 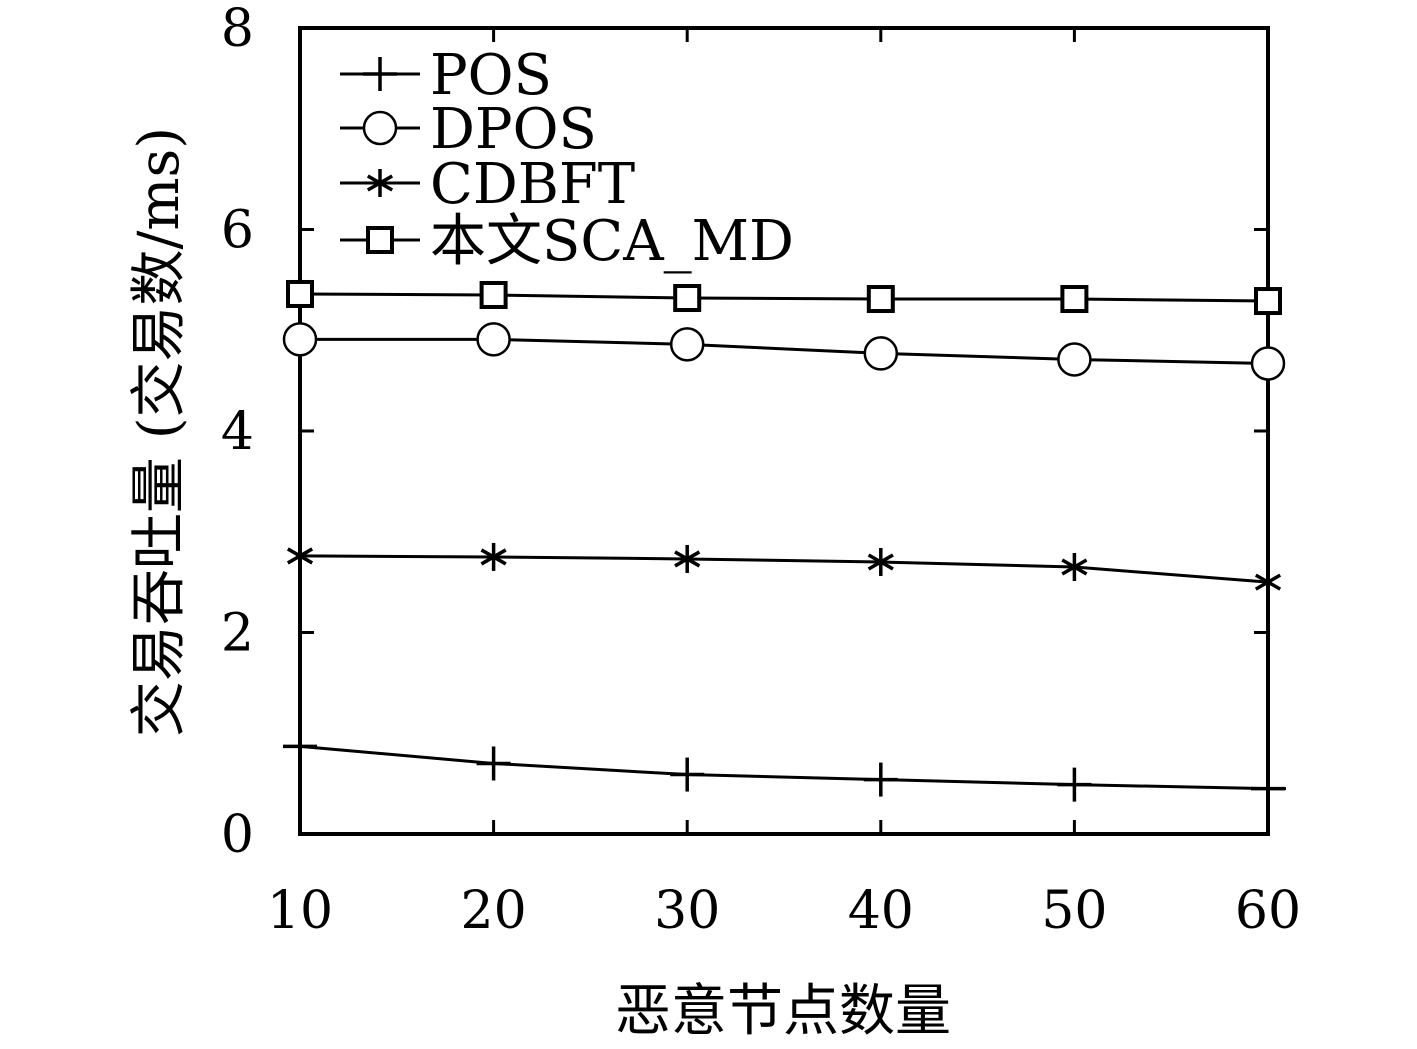 I want to click on legend-item: 本文SCA_MD, so click(x=567, y=241).